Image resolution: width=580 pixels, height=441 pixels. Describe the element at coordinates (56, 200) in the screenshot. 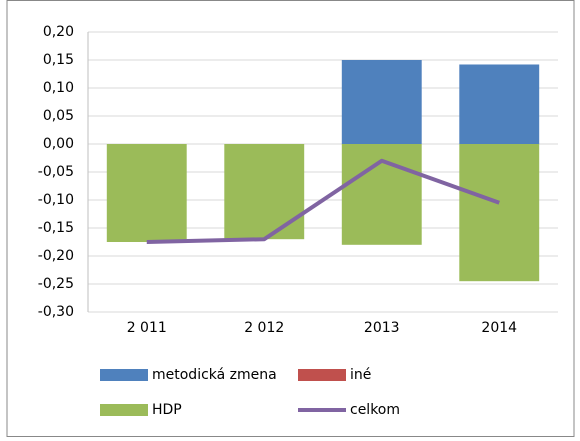

I see `y-tick-label: -0,10` at that location.